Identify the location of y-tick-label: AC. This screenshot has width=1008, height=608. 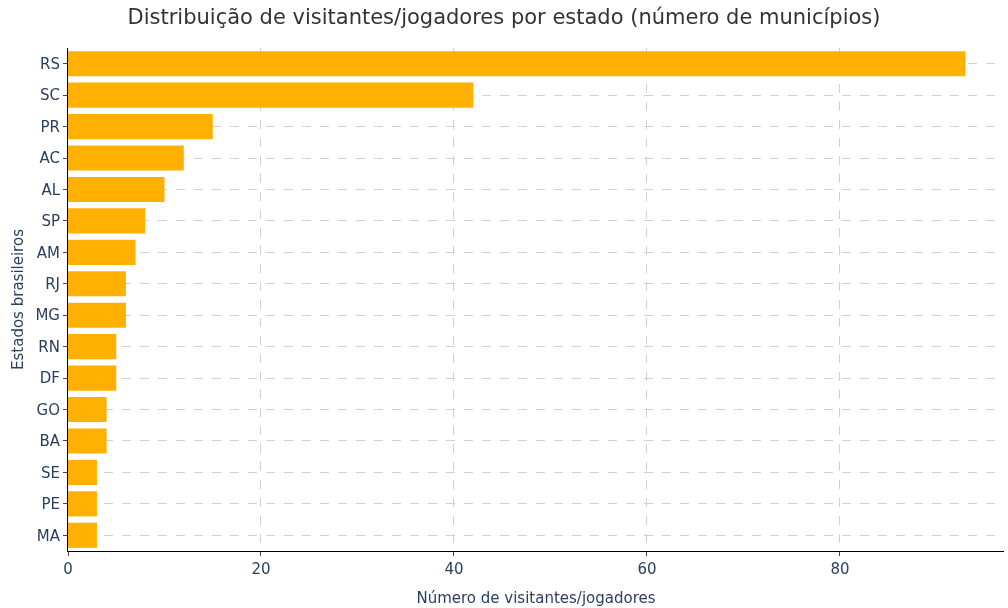
(49, 158).